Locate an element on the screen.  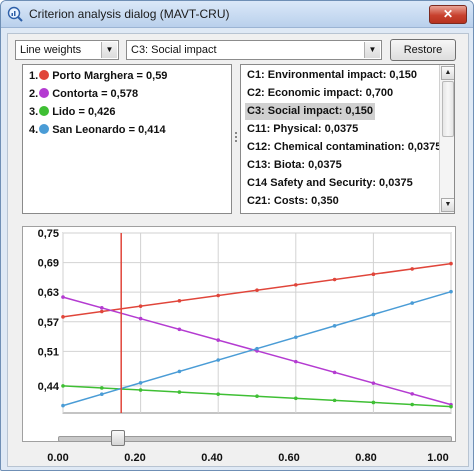
window-title: Criterion analysis dialog (MAVT-CRU) is located at coordinates (129, 14).